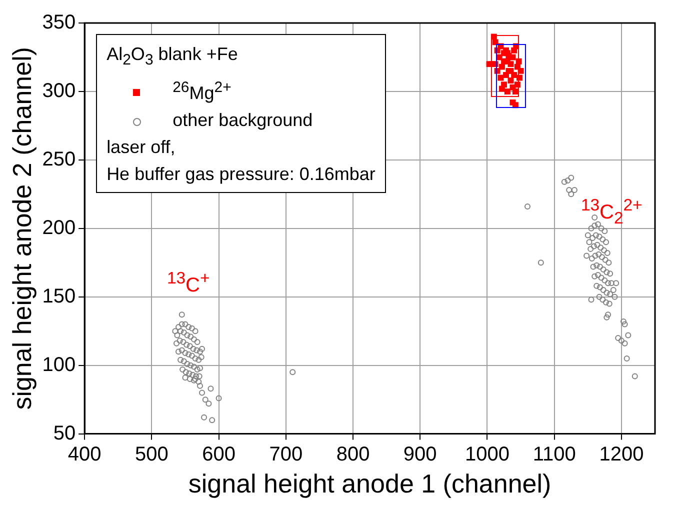  I want to click on annotation: He buffer gas pressure: 0.16mbar, so click(241, 174).